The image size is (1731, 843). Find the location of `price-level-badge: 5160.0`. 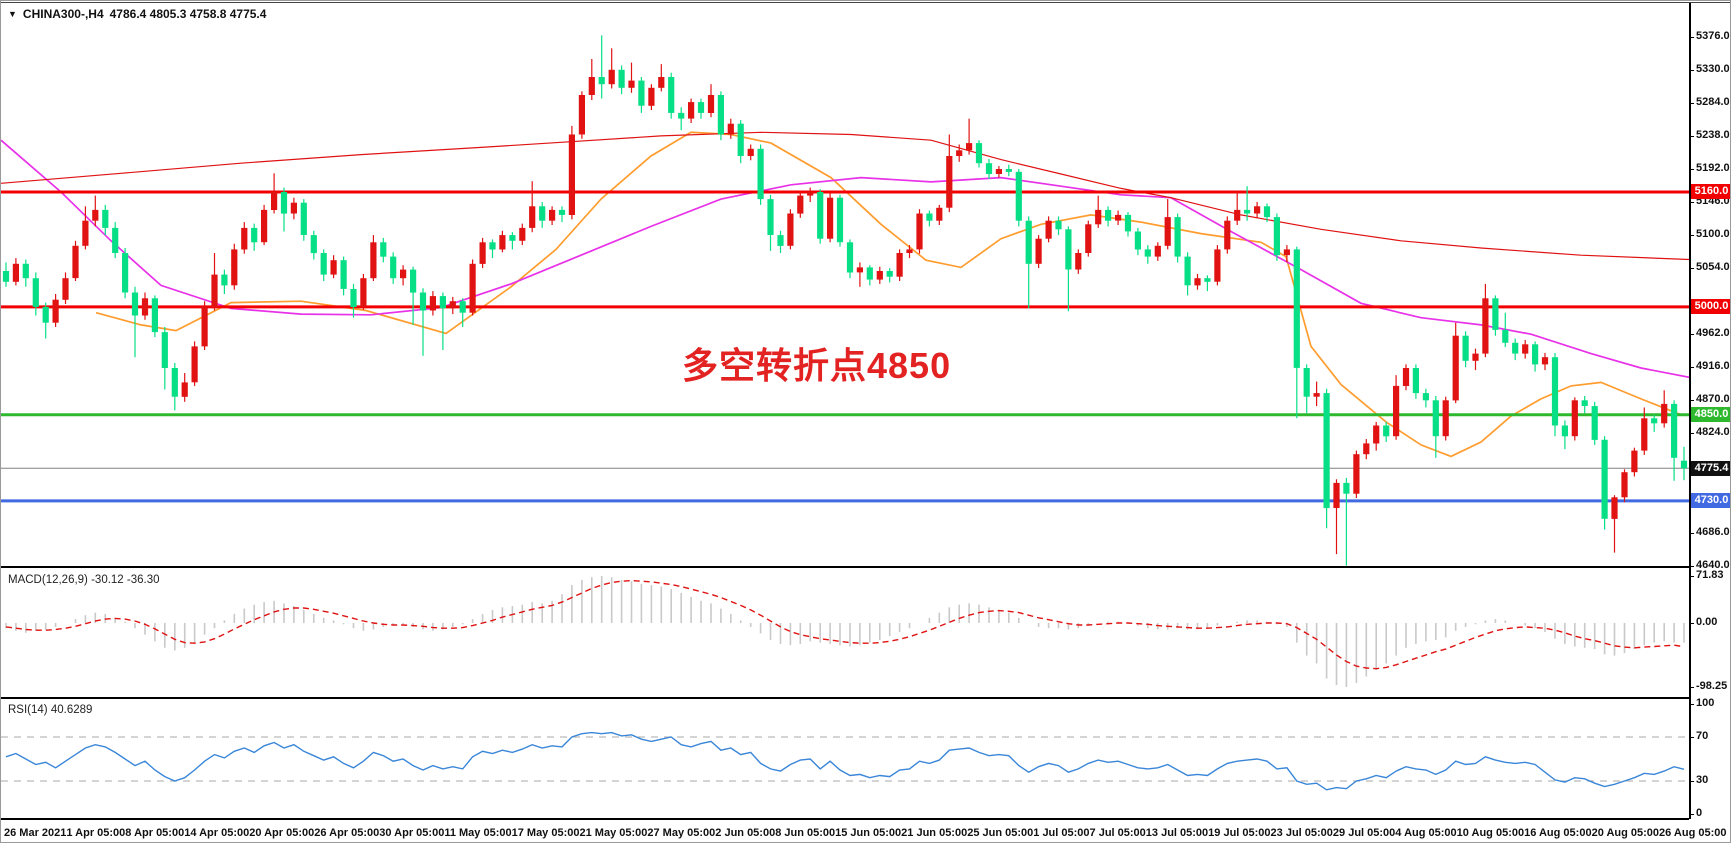

price-level-badge: 5160.0 is located at coordinates (1710, 191).